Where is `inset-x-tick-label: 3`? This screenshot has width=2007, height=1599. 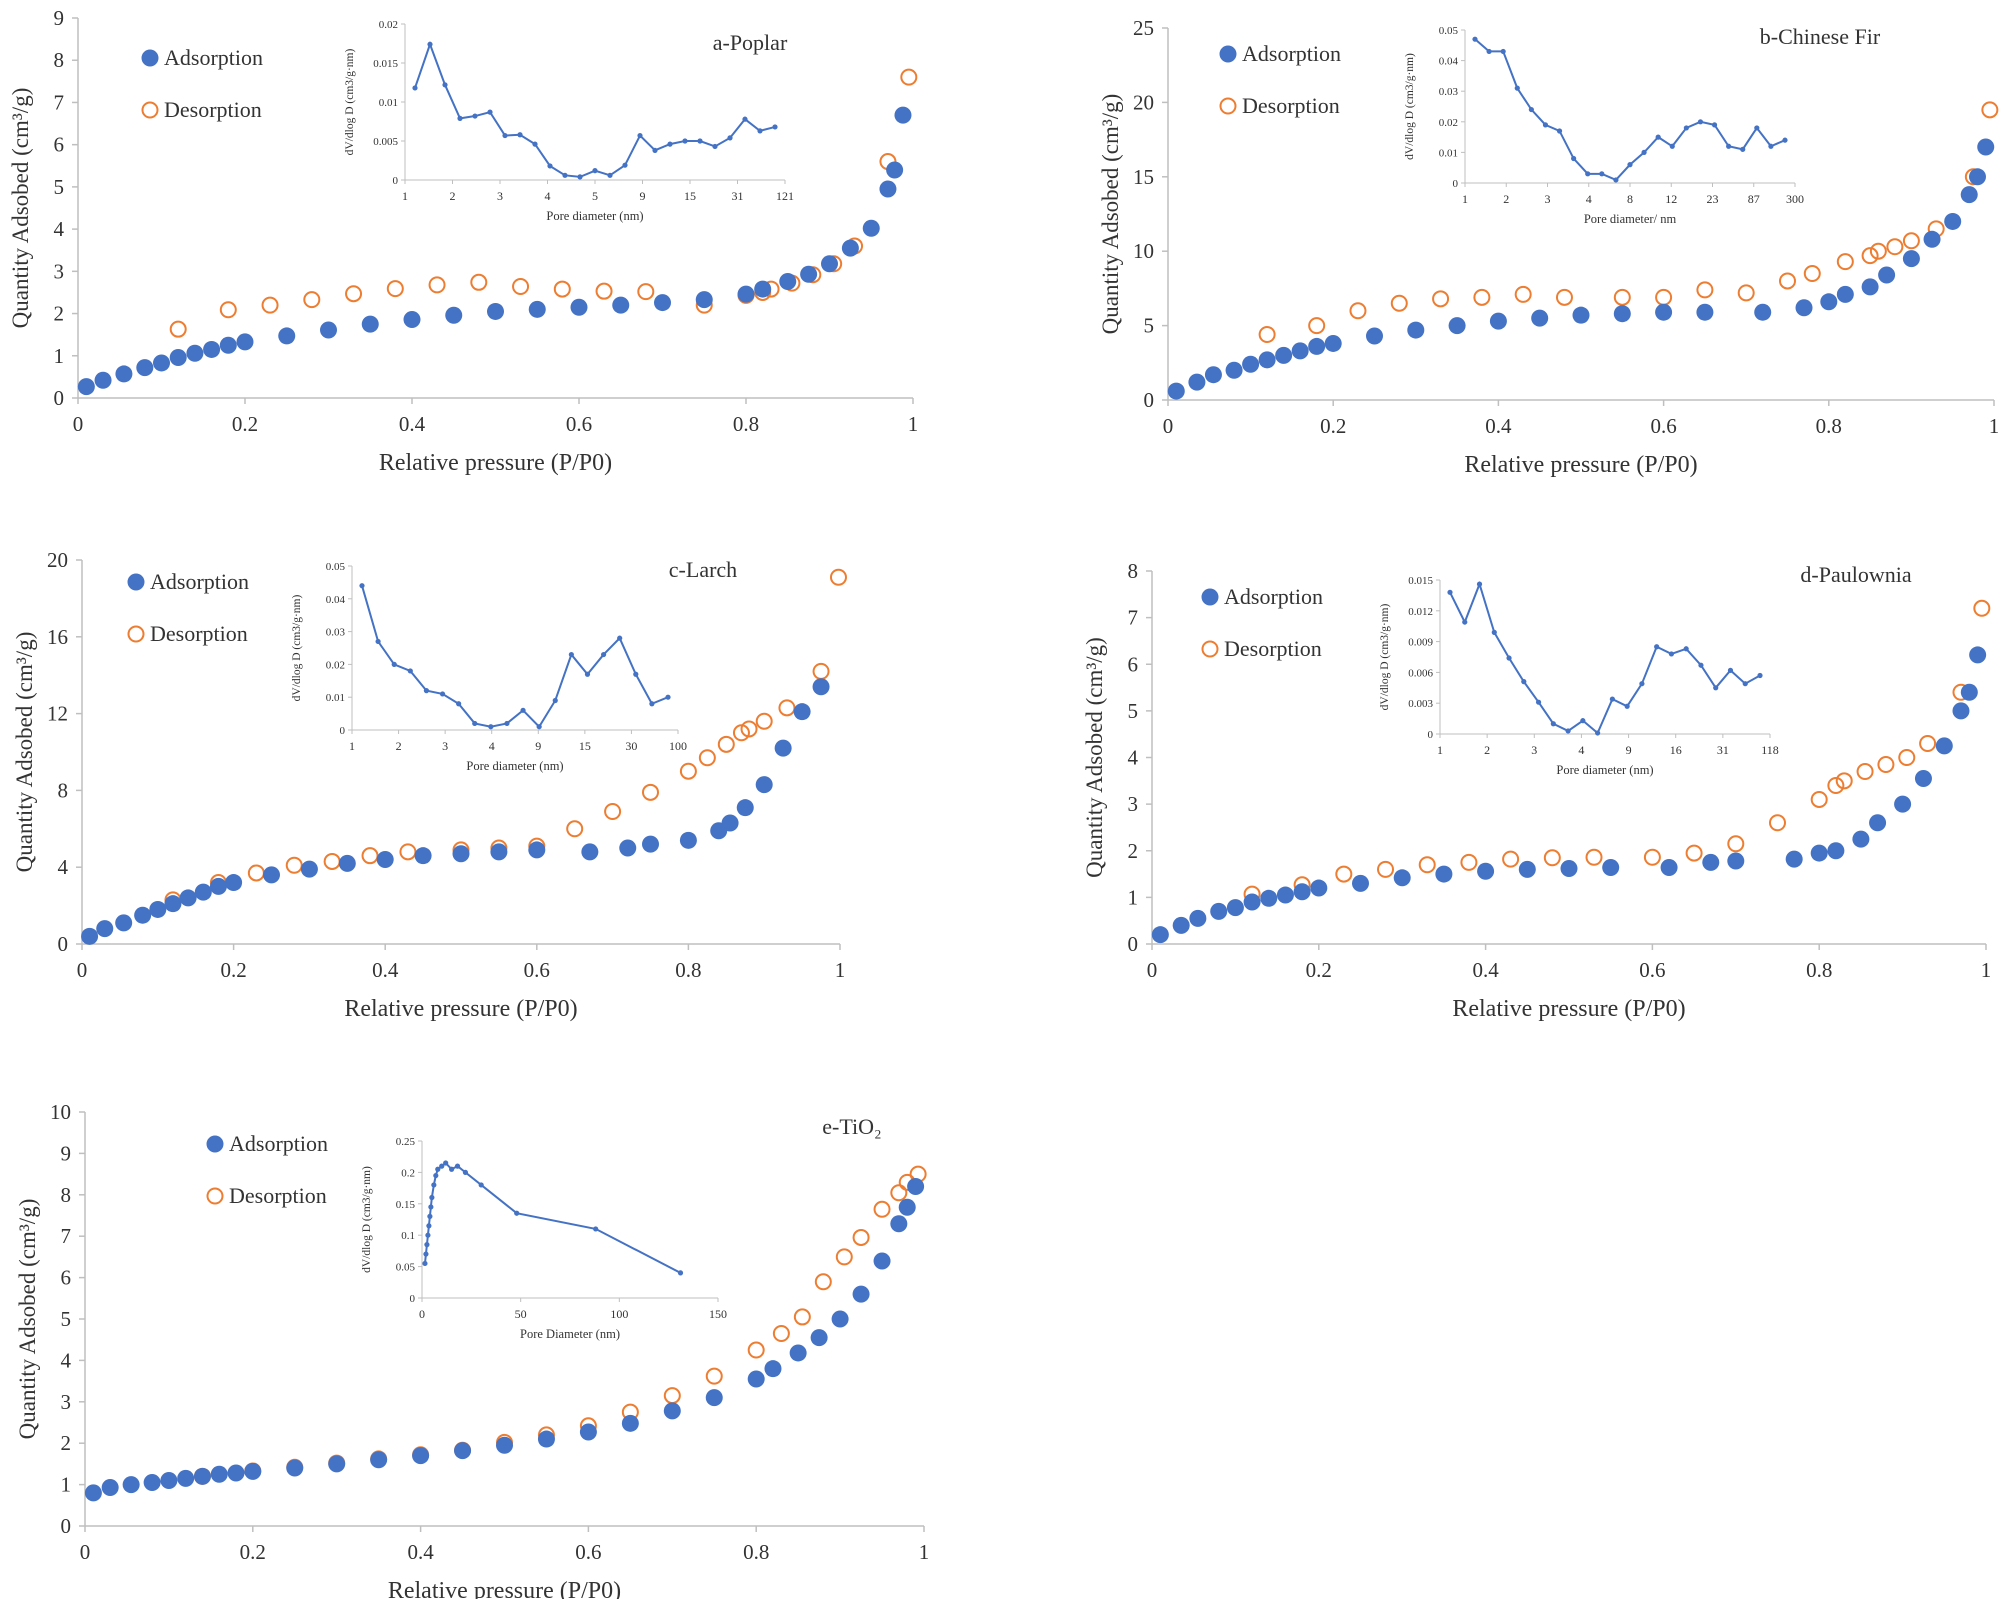 inset-x-tick-label: 3 is located at coordinates (500, 196).